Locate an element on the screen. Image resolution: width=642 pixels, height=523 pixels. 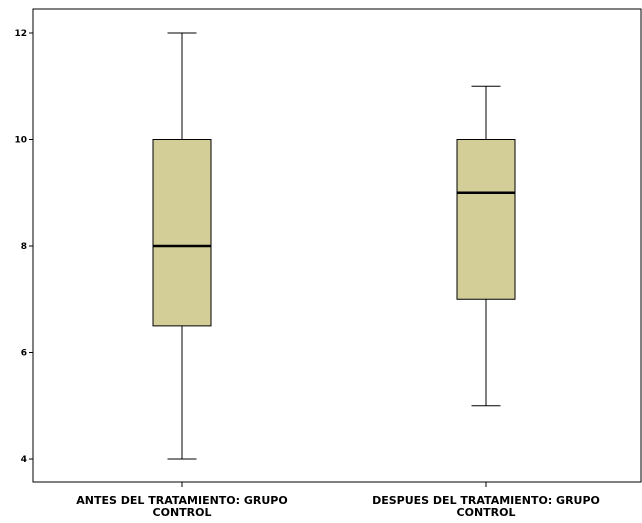
y-tick-label: 12 is located at coordinates (20, 34).